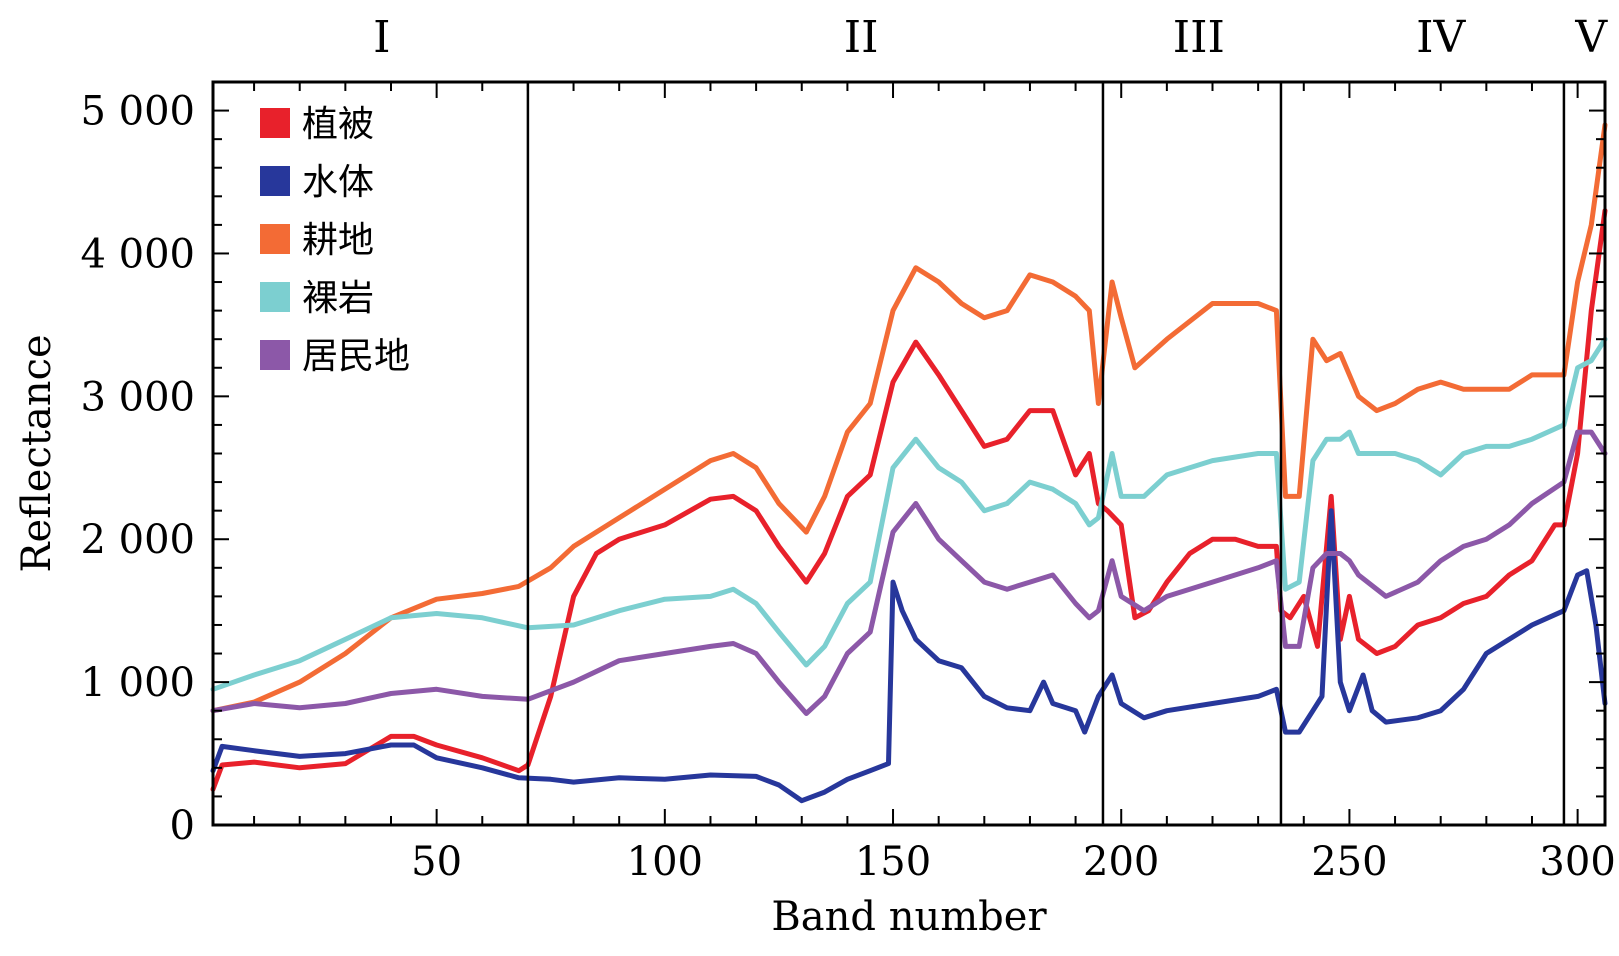 The height and width of the screenshot is (956, 1619). Describe the element at coordinates (1577, 862) in the screenshot. I see `x-tick-label: 300` at that location.